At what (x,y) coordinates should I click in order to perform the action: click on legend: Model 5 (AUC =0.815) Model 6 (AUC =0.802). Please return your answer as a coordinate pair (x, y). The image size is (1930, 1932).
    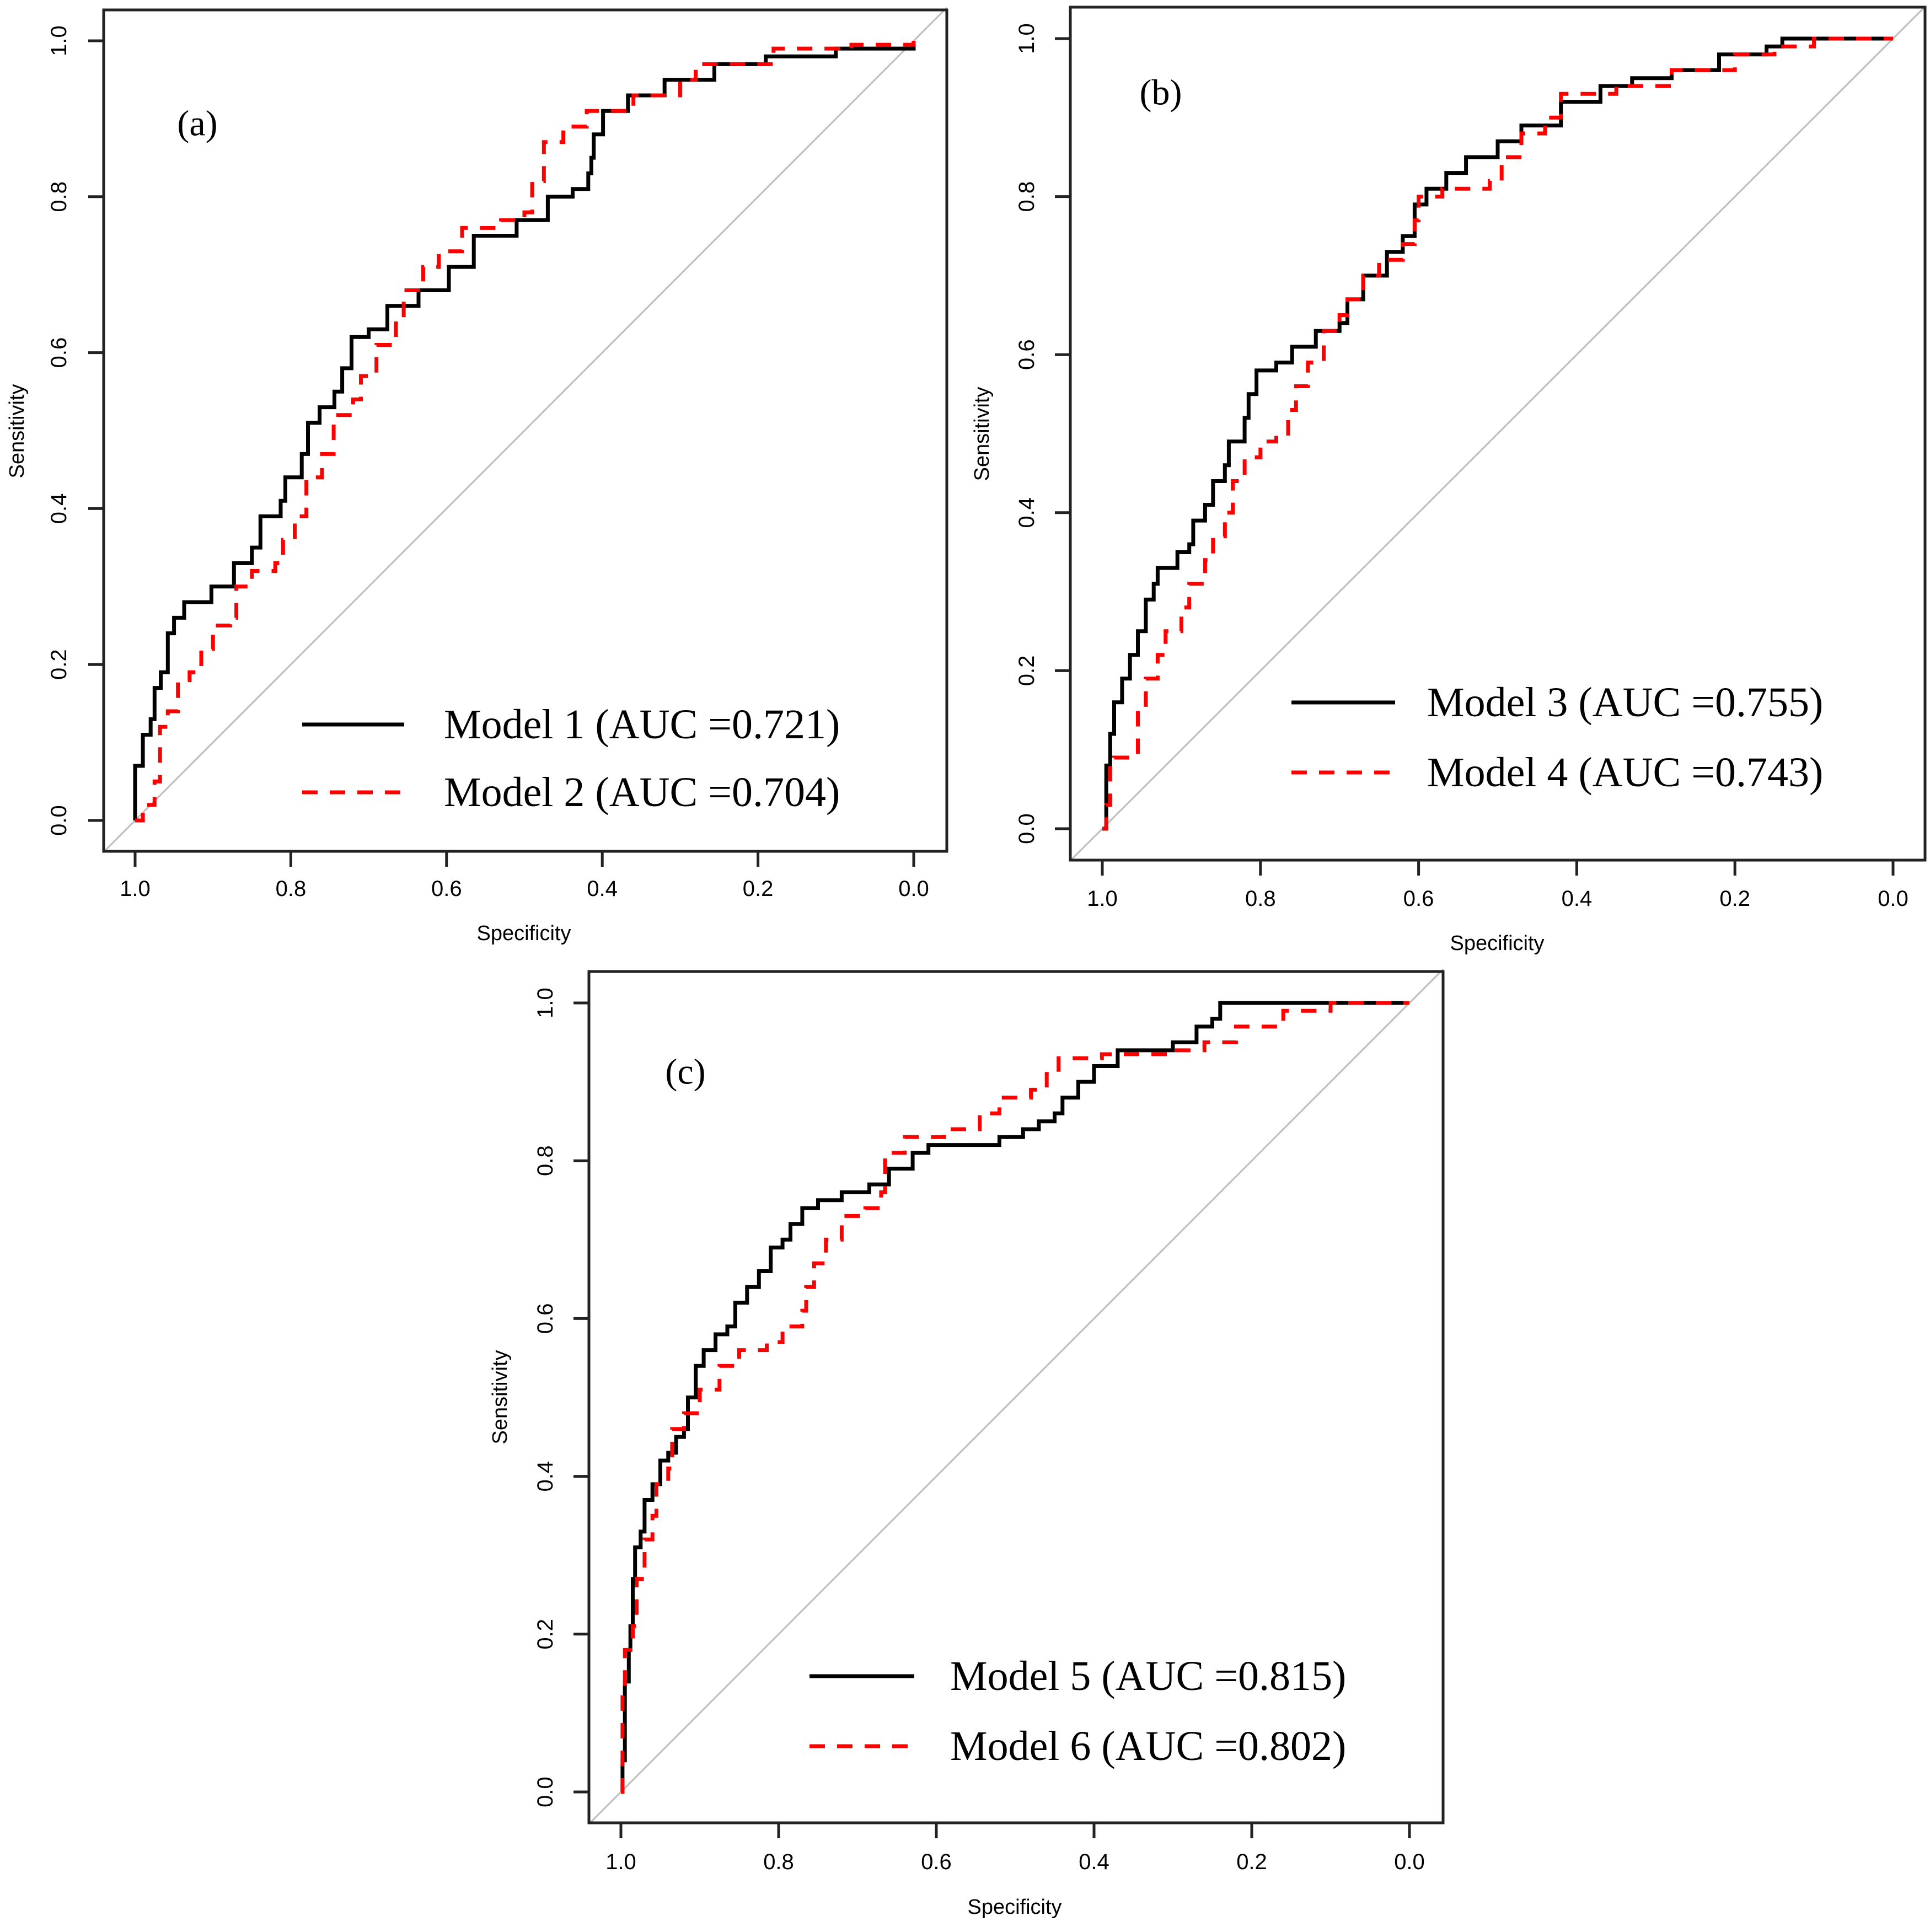
    Looking at the image, I should click on (1077, 1711).